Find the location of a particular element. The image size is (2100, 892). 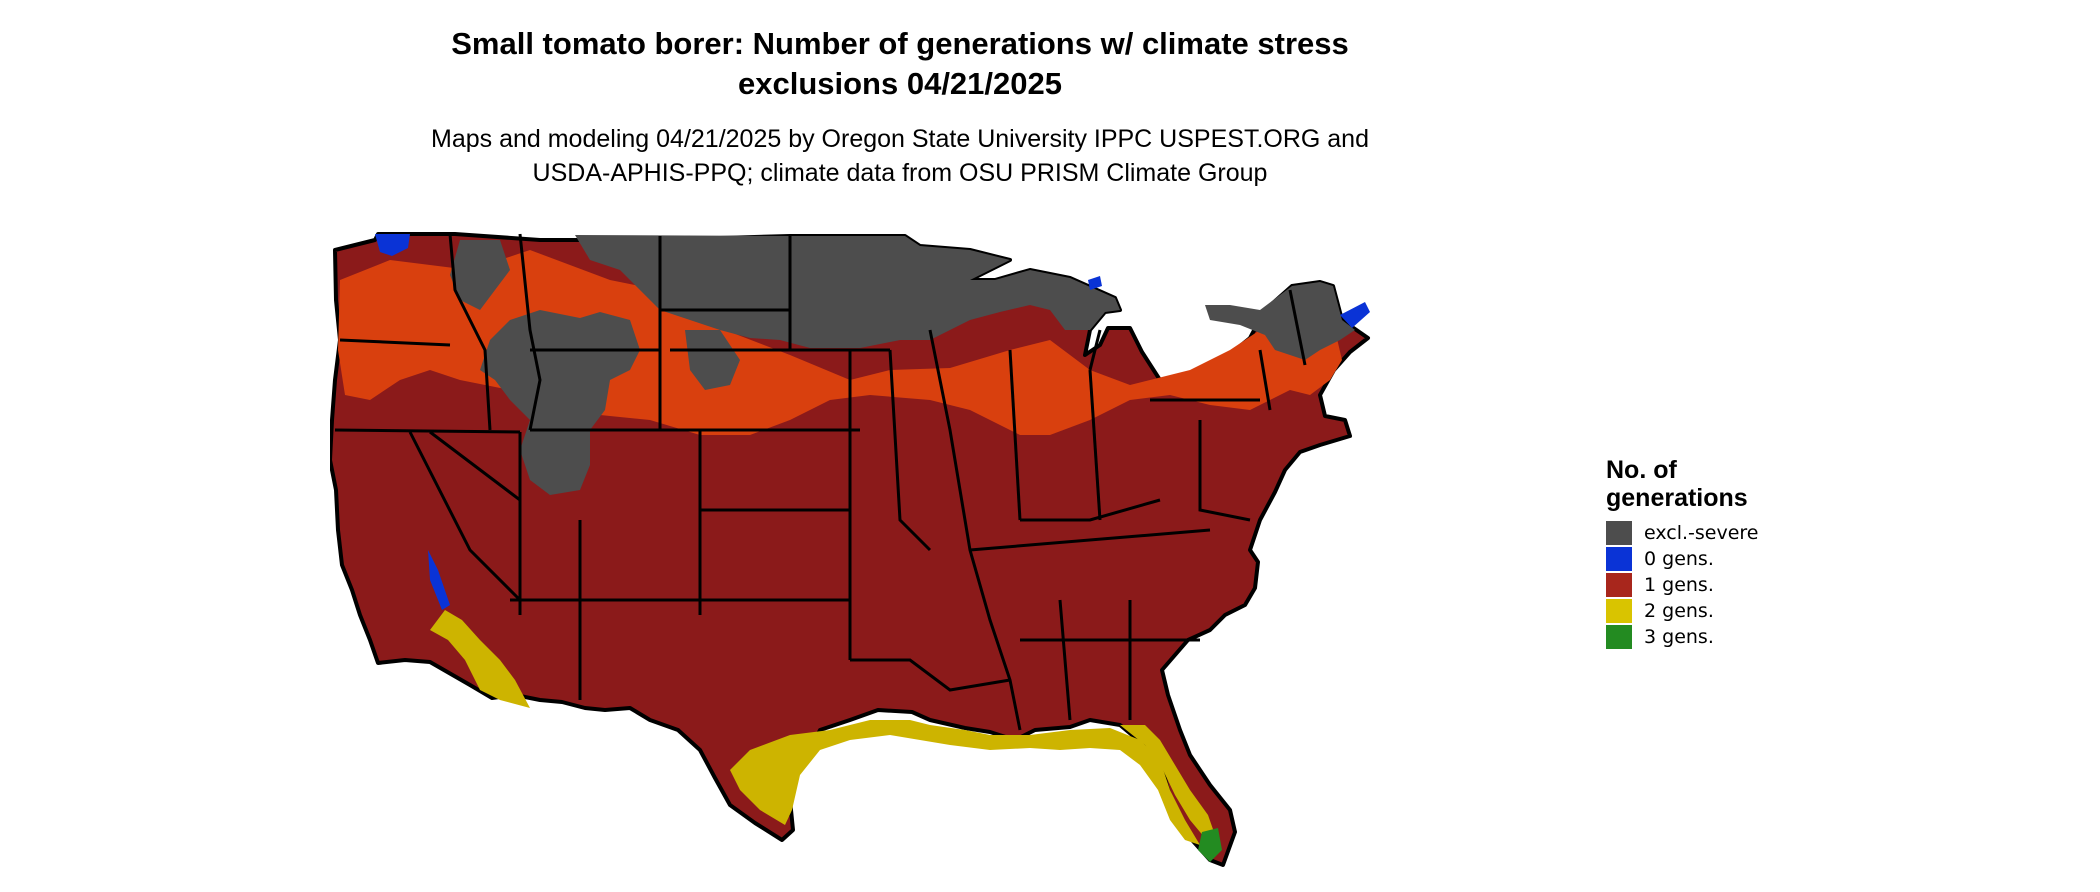

excluded-great-basin is located at coordinates (712, 360).